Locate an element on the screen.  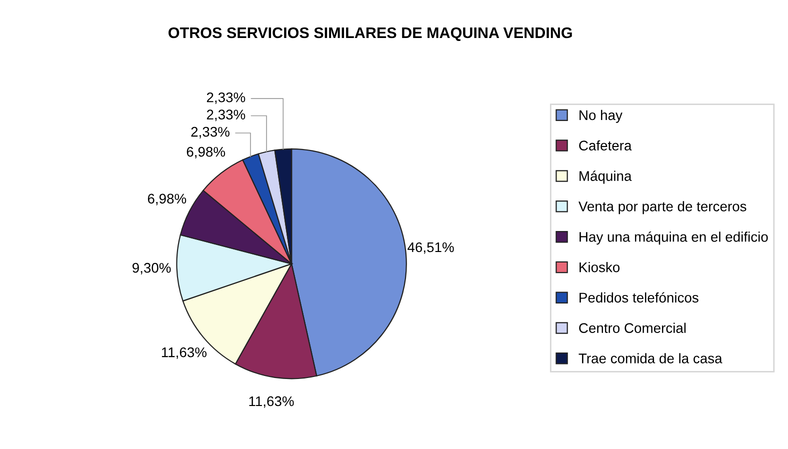
legend-label: Cafetera is located at coordinates (605, 145).